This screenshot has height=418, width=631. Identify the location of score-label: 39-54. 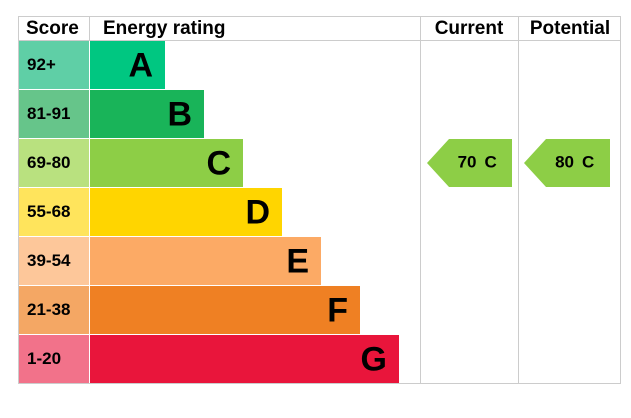
(49, 260).